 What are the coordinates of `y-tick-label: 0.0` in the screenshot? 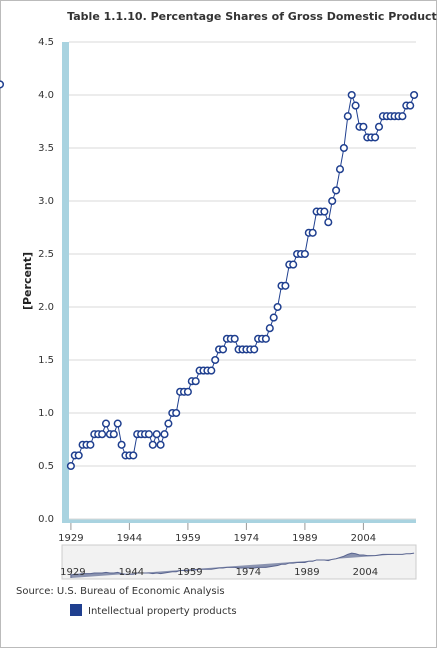 It's located at (46, 519).